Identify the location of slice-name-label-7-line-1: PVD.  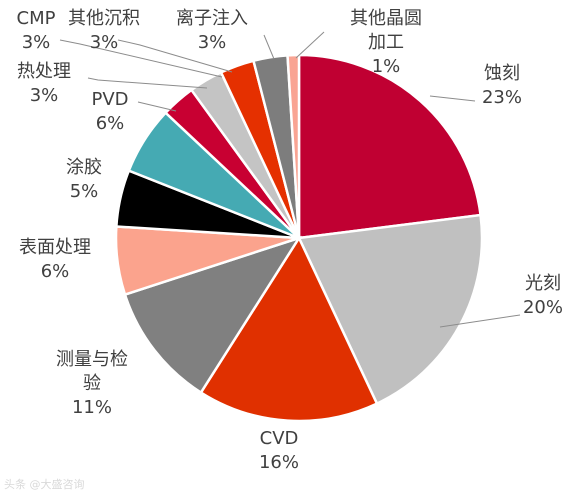
(109, 99).